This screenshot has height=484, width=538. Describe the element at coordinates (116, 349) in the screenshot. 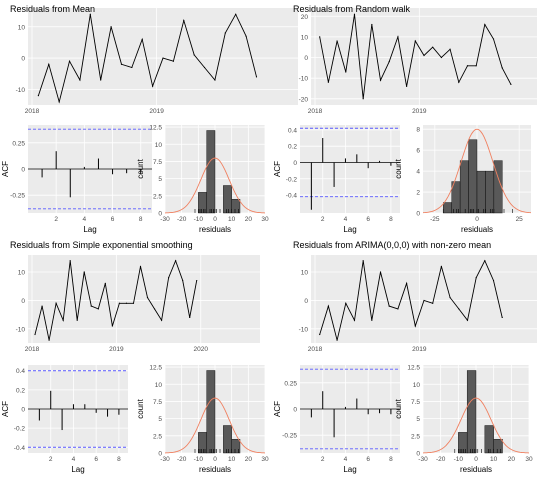

I see `x-tick-label: 2019` at that location.